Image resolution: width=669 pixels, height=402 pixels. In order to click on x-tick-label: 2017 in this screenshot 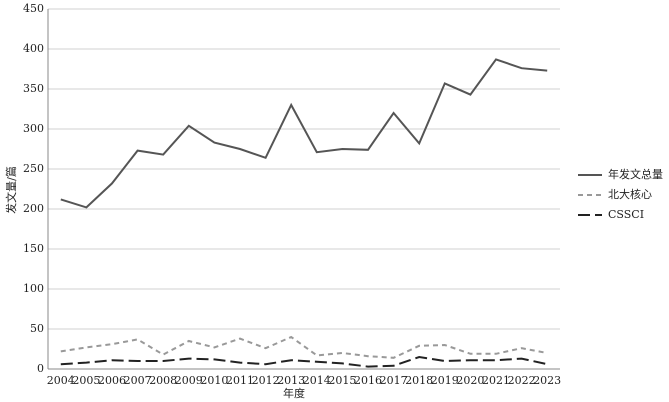, I will do `click(394, 380)`.